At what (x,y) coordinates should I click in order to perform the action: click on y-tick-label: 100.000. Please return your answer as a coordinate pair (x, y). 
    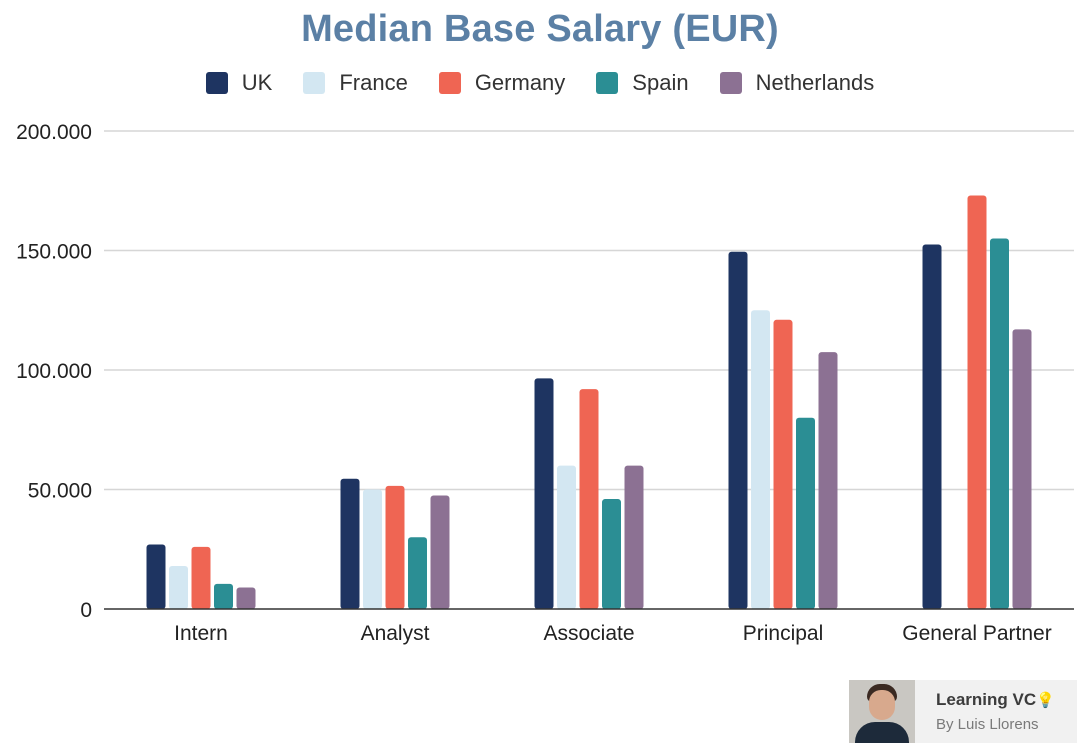
    Looking at the image, I should click on (54, 371).